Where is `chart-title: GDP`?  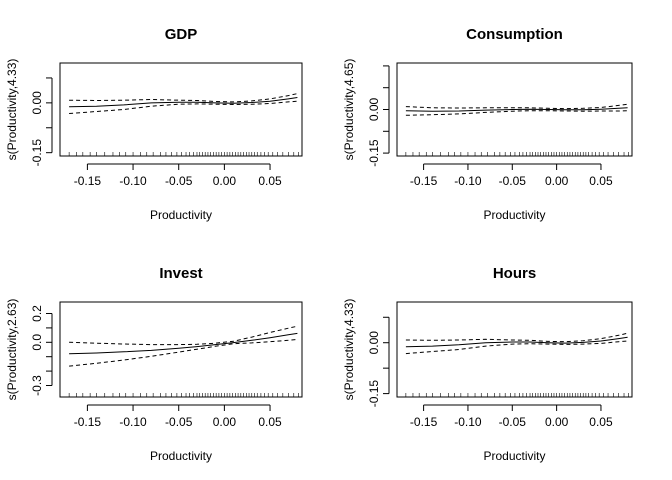
chart-title: GDP is located at coordinates (181, 34).